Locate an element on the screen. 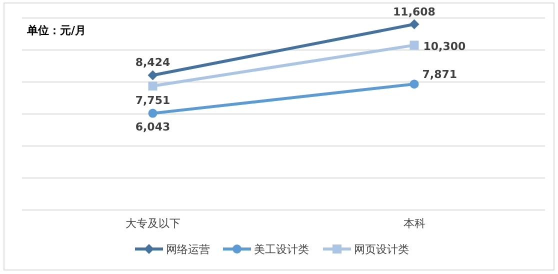 Image resolution: width=558 pixels, height=274 pixels. annotation: 单位：元/月 is located at coordinates (56, 30).